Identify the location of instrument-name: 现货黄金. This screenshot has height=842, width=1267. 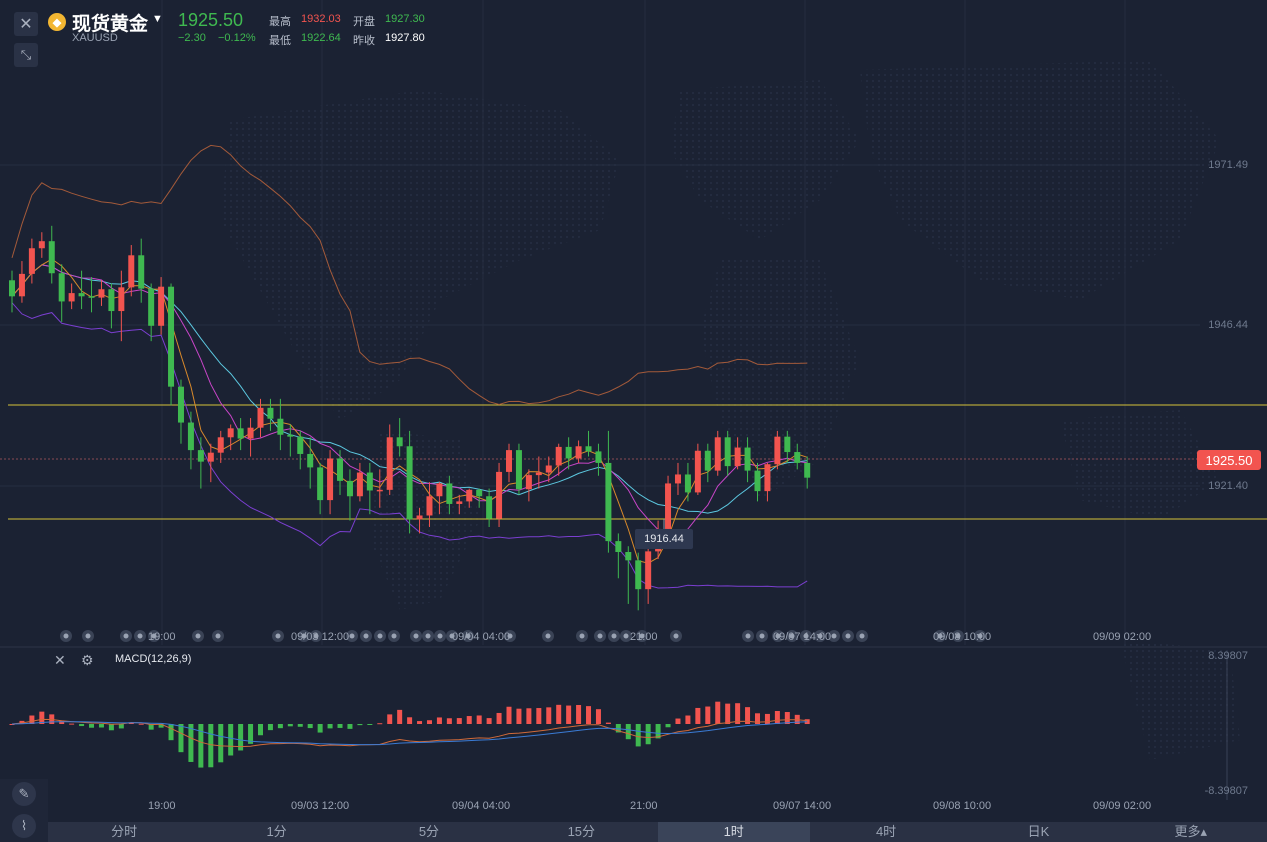
(110, 24).